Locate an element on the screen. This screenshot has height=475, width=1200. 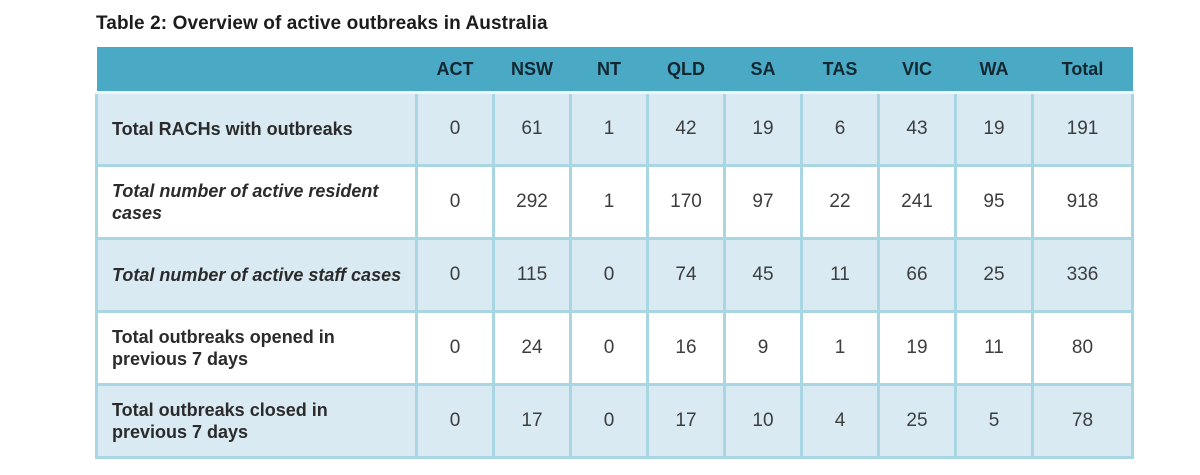
data-cell-sa: 10 is located at coordinates (763, 421).